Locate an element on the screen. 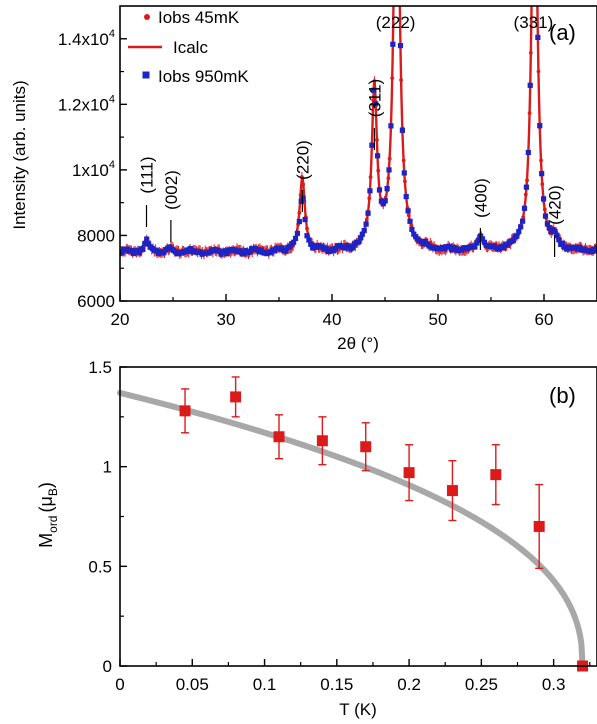  panel-a-y-axis-title: Intensity (arb. units) is located at coordinates (19, 154).